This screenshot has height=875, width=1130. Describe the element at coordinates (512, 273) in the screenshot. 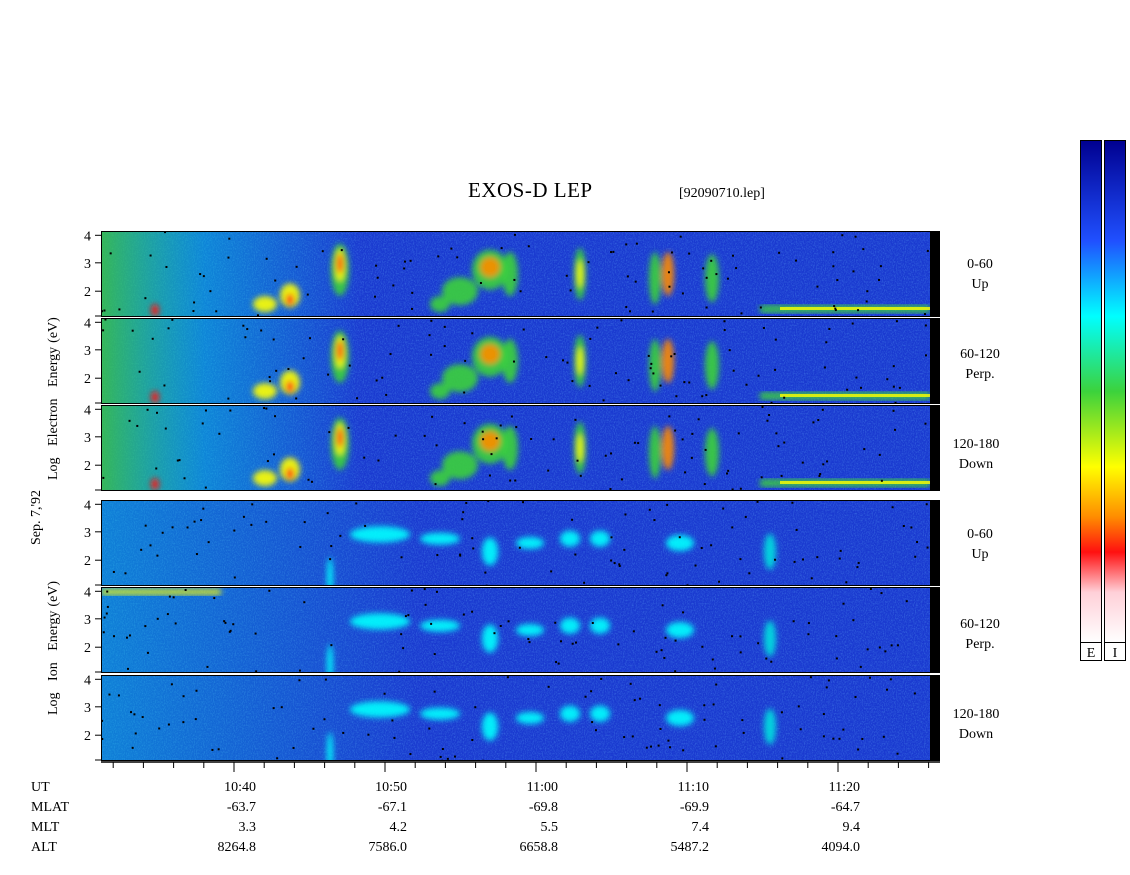

I see `spectrogram-panel-electron-0-60: 2 3 4` at that location.